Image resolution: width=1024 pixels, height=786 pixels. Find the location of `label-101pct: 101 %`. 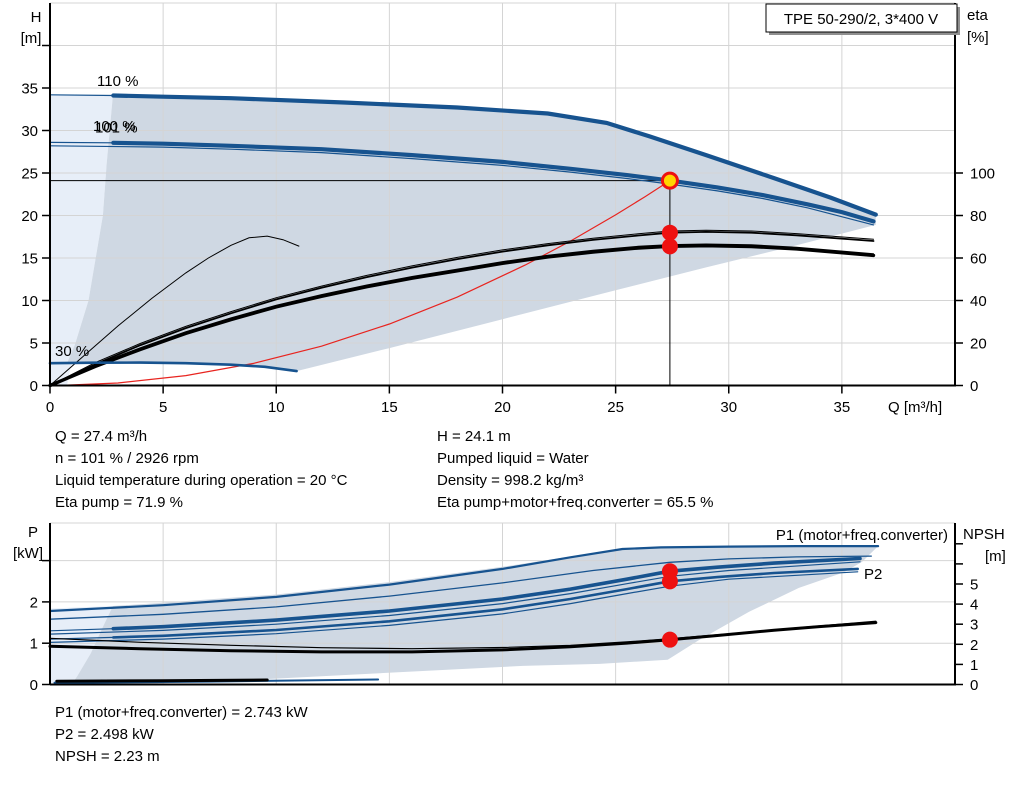

label-101pct: 101 % is located at coordinates (116, 128).